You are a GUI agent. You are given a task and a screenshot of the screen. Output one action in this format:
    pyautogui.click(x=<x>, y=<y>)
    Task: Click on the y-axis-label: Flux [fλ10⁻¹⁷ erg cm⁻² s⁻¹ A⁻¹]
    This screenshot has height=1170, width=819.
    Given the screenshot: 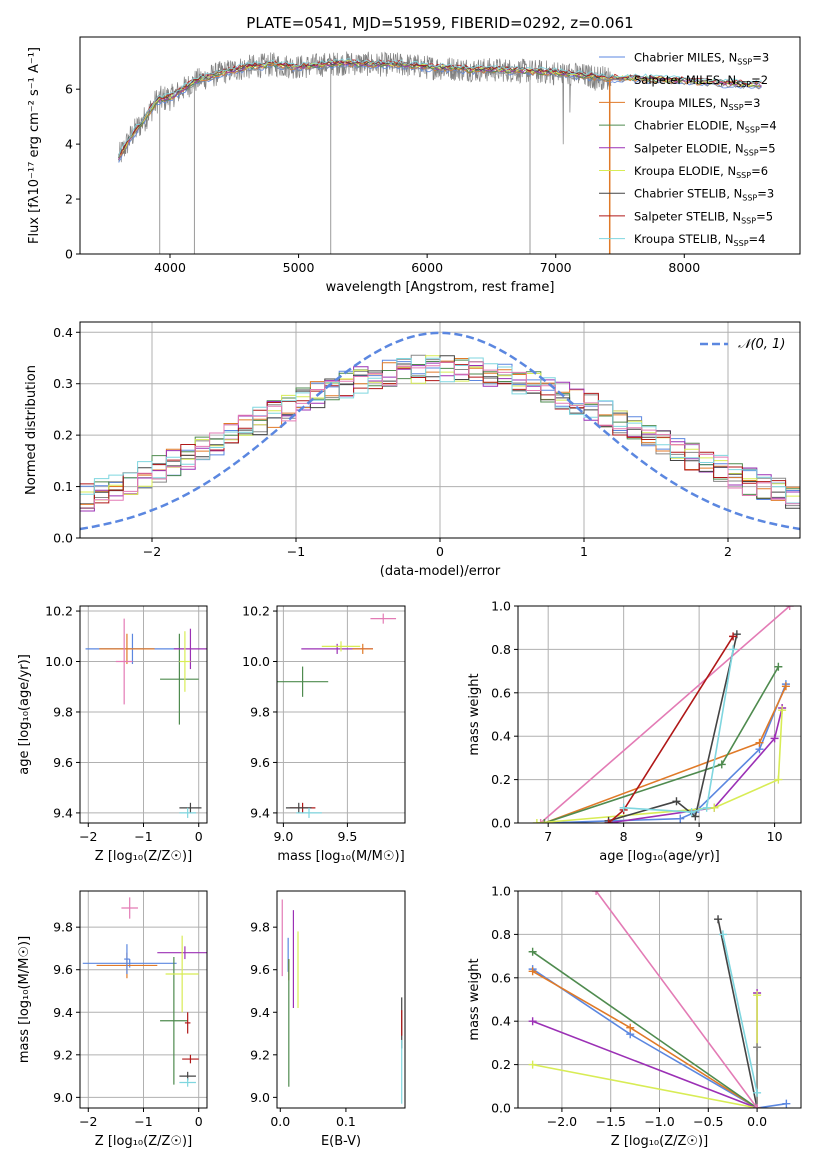 What is the action you would take?
    pyautogui.click(x=34, y=145)
    